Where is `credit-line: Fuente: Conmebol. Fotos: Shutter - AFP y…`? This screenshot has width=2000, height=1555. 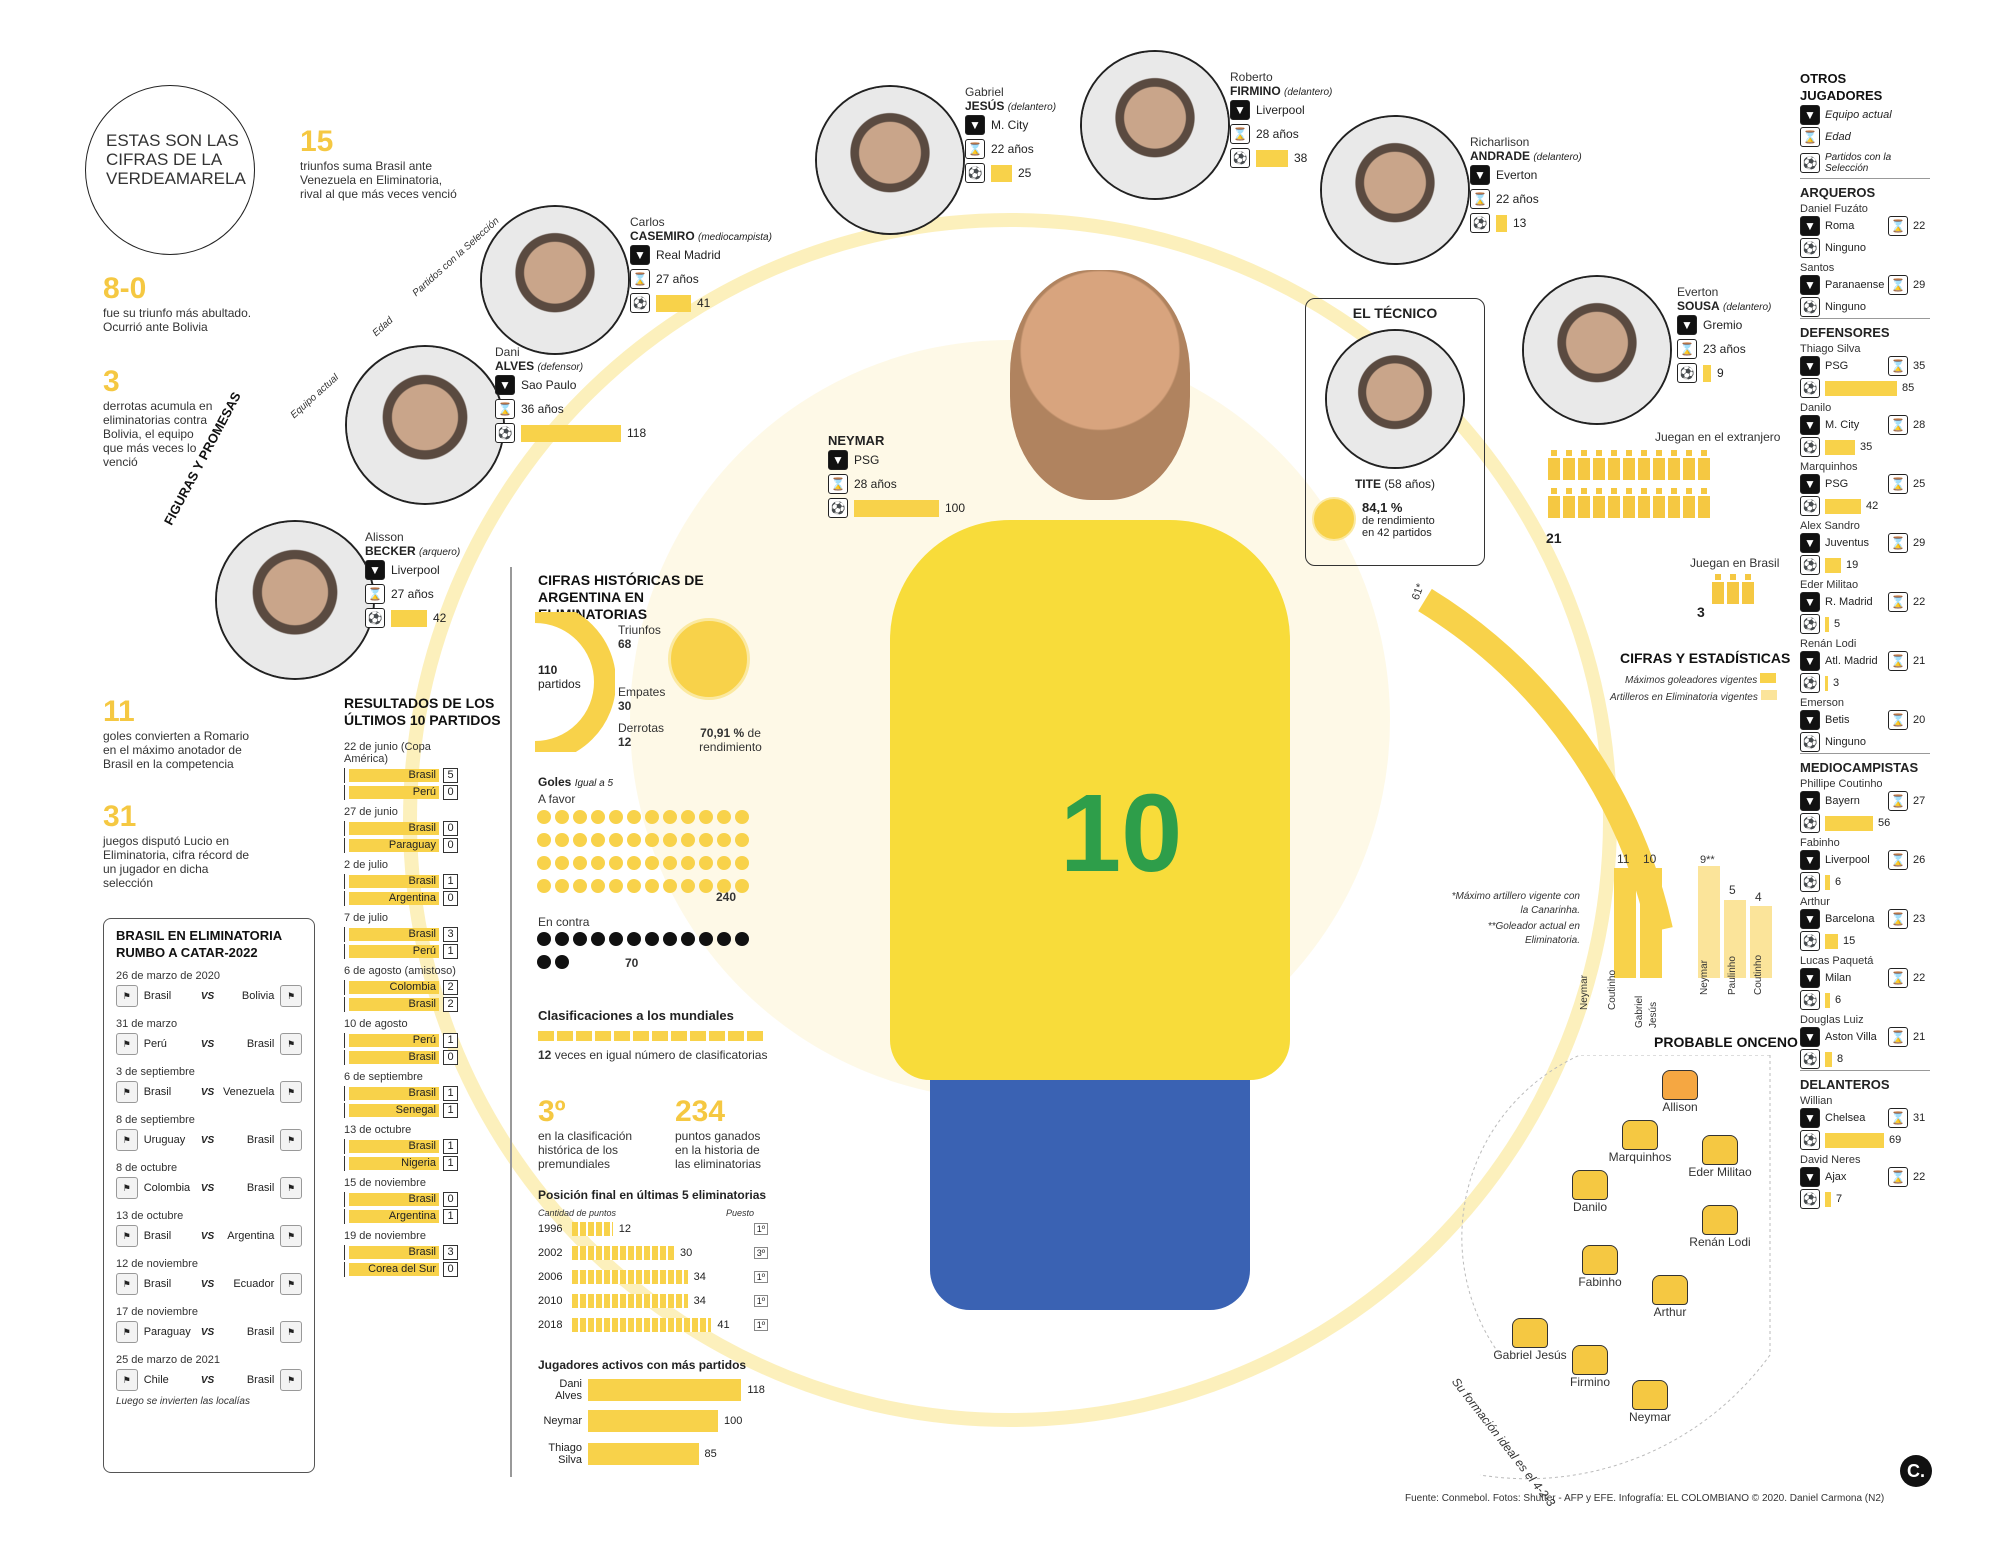 credit-line: Fuente: Conmebol. Fotos: Shutter - AFP y… is located at coordinates (1645, 1498).